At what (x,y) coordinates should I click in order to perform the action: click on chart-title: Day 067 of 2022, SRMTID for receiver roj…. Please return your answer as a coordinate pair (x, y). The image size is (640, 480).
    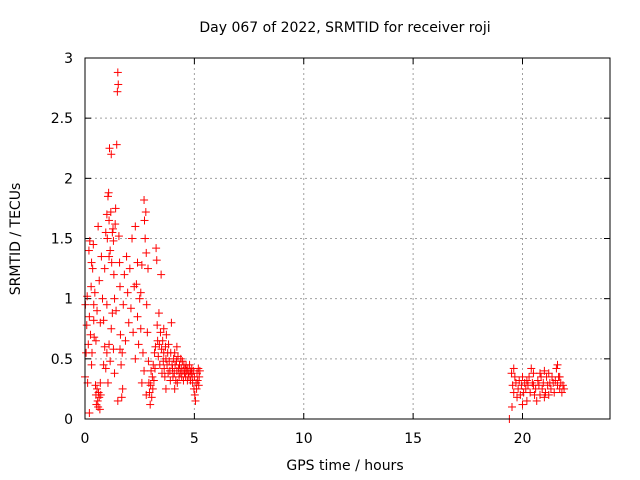
    Looking at the image, I should click on (344, 28).